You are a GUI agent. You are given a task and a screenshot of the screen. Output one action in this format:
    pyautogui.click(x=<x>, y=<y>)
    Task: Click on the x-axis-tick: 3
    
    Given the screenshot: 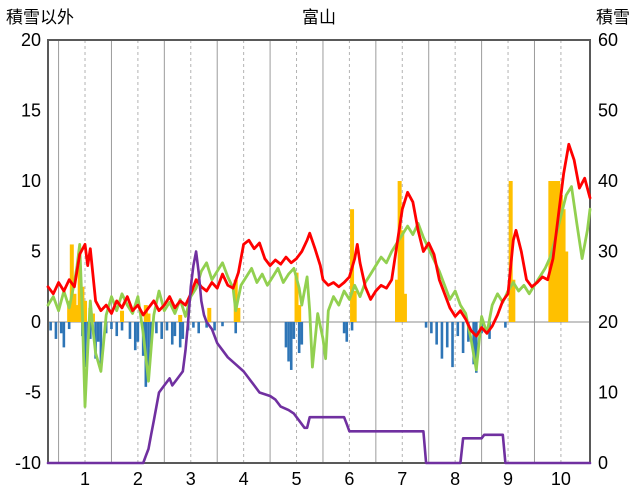 What is the action you would take?
    pyautogui.click(x=191, y=479)
    